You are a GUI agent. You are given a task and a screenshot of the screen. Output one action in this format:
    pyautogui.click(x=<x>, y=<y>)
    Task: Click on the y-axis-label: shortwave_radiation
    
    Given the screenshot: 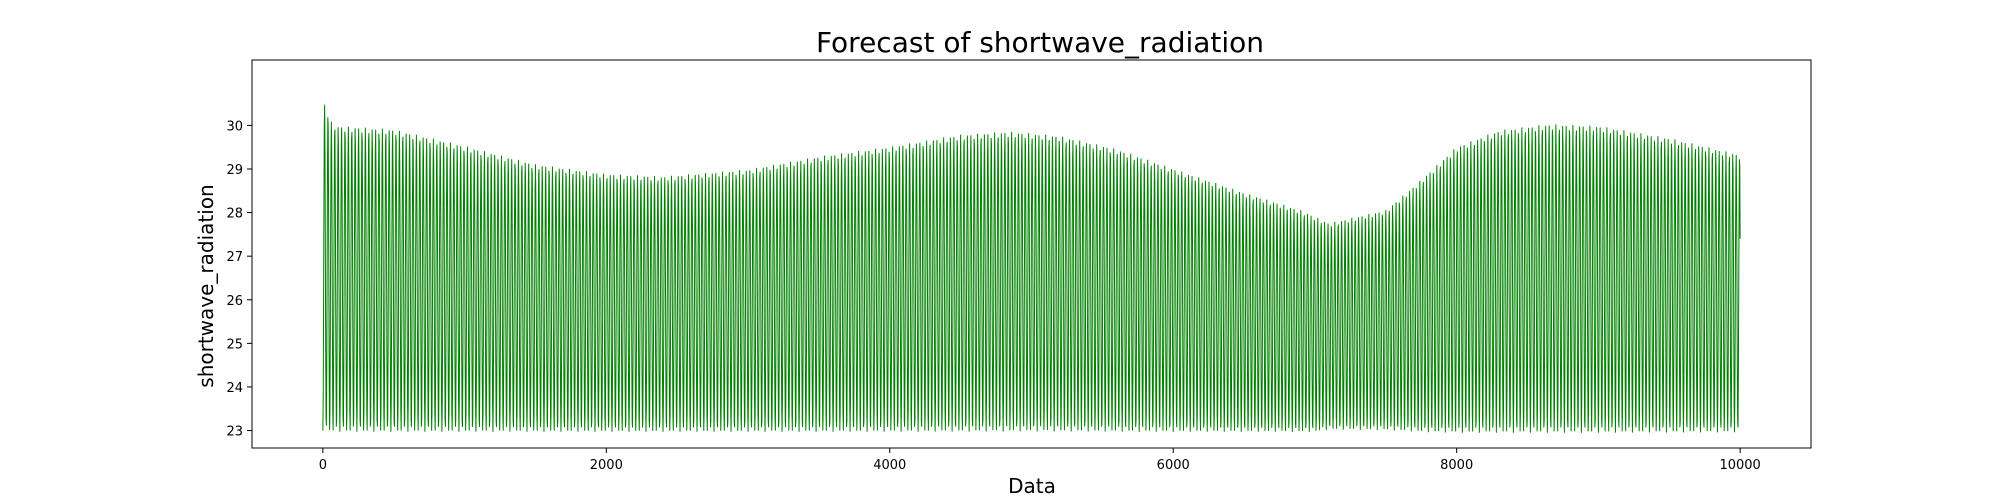 What is the action you would take?
    pyautogui.click(x=206, y=285)
    